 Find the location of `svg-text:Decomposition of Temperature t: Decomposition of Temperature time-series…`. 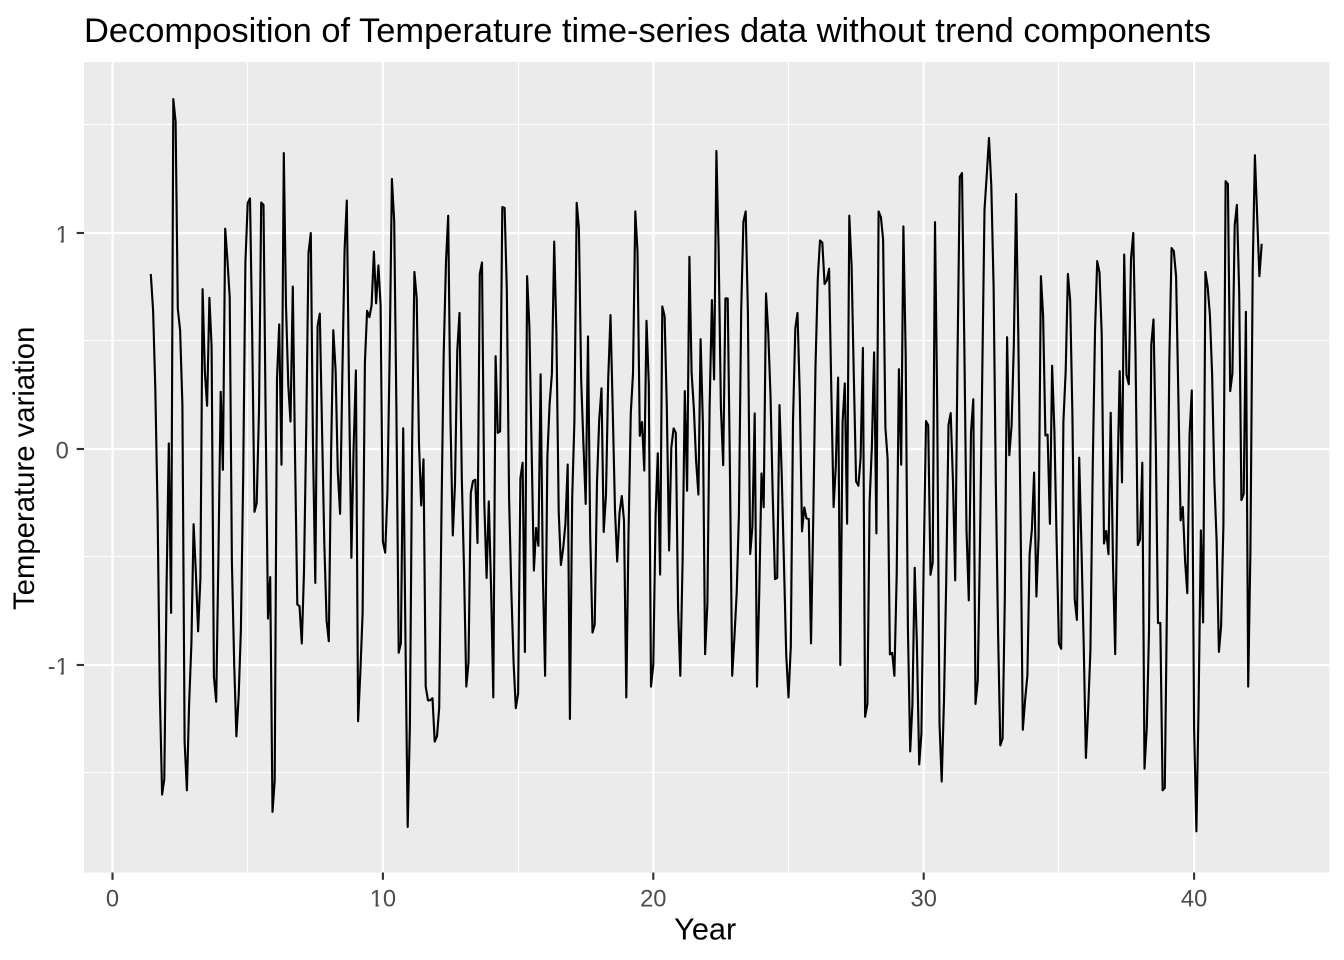

svg-text:Decomposition of Temperature t: Decomposition of Temperature time-series… is located at coordinates (647, 31).